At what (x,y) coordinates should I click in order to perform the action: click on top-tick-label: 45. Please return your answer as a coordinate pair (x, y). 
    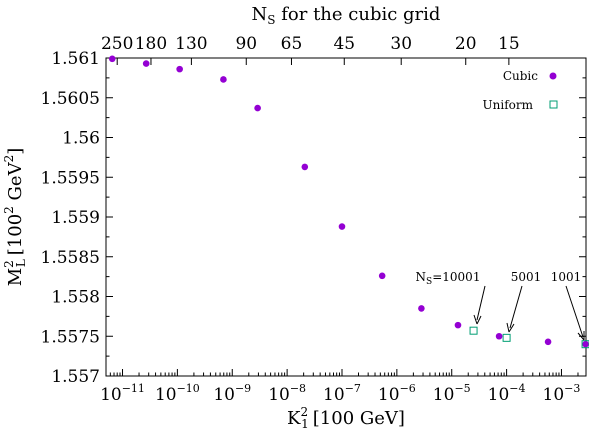
    Looking at the image, I should click on (344, 44).